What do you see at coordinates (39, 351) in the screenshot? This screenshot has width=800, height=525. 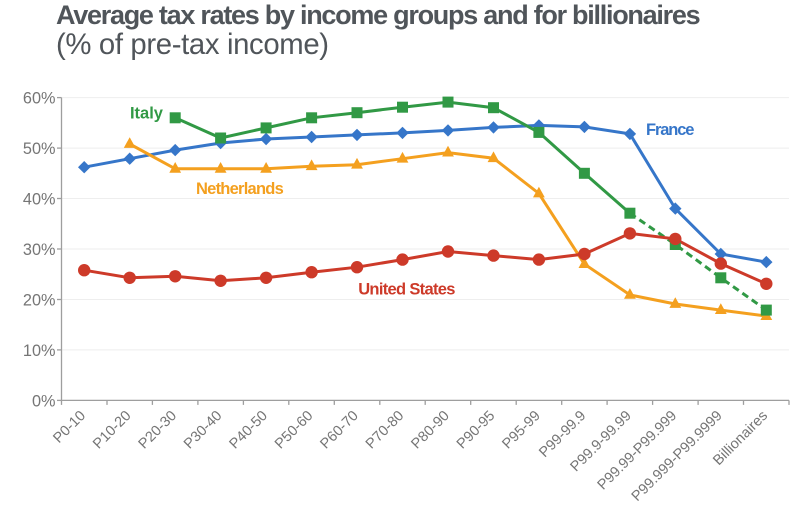 I see `svg-text: 10%` at bounding box center [39, 351].